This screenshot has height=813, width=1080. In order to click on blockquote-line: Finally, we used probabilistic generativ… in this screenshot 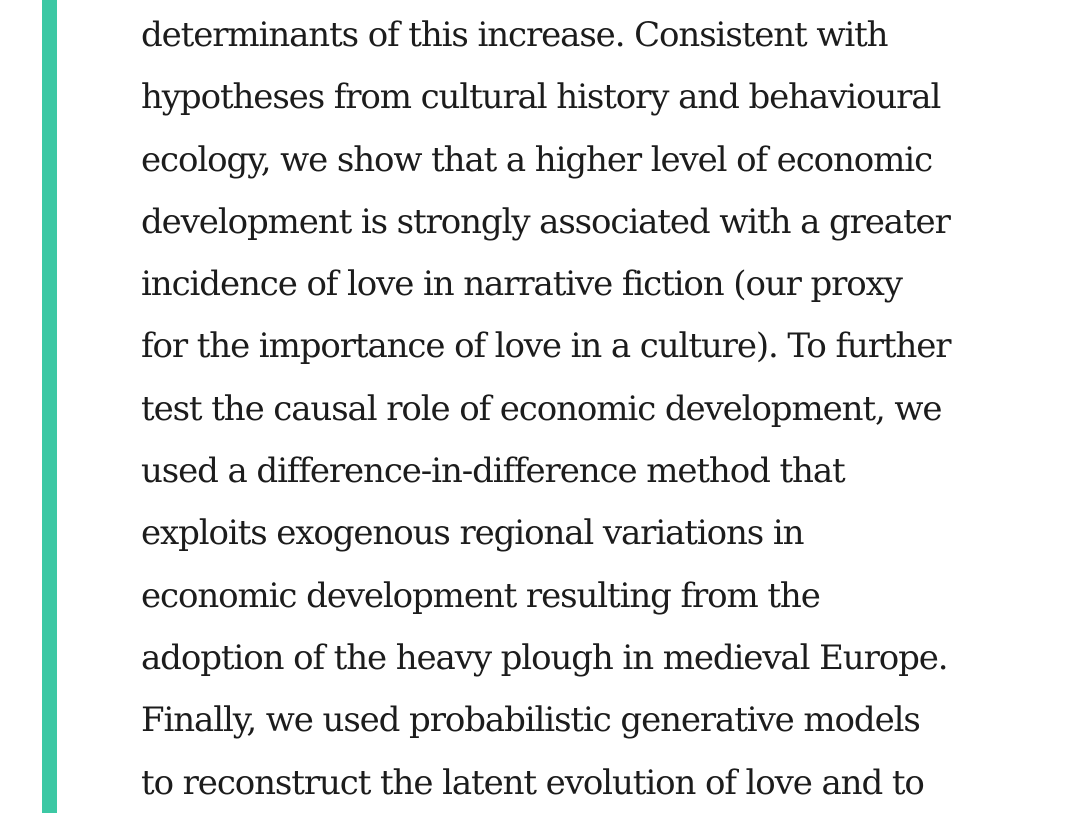, I will do `click(531, 720)`.